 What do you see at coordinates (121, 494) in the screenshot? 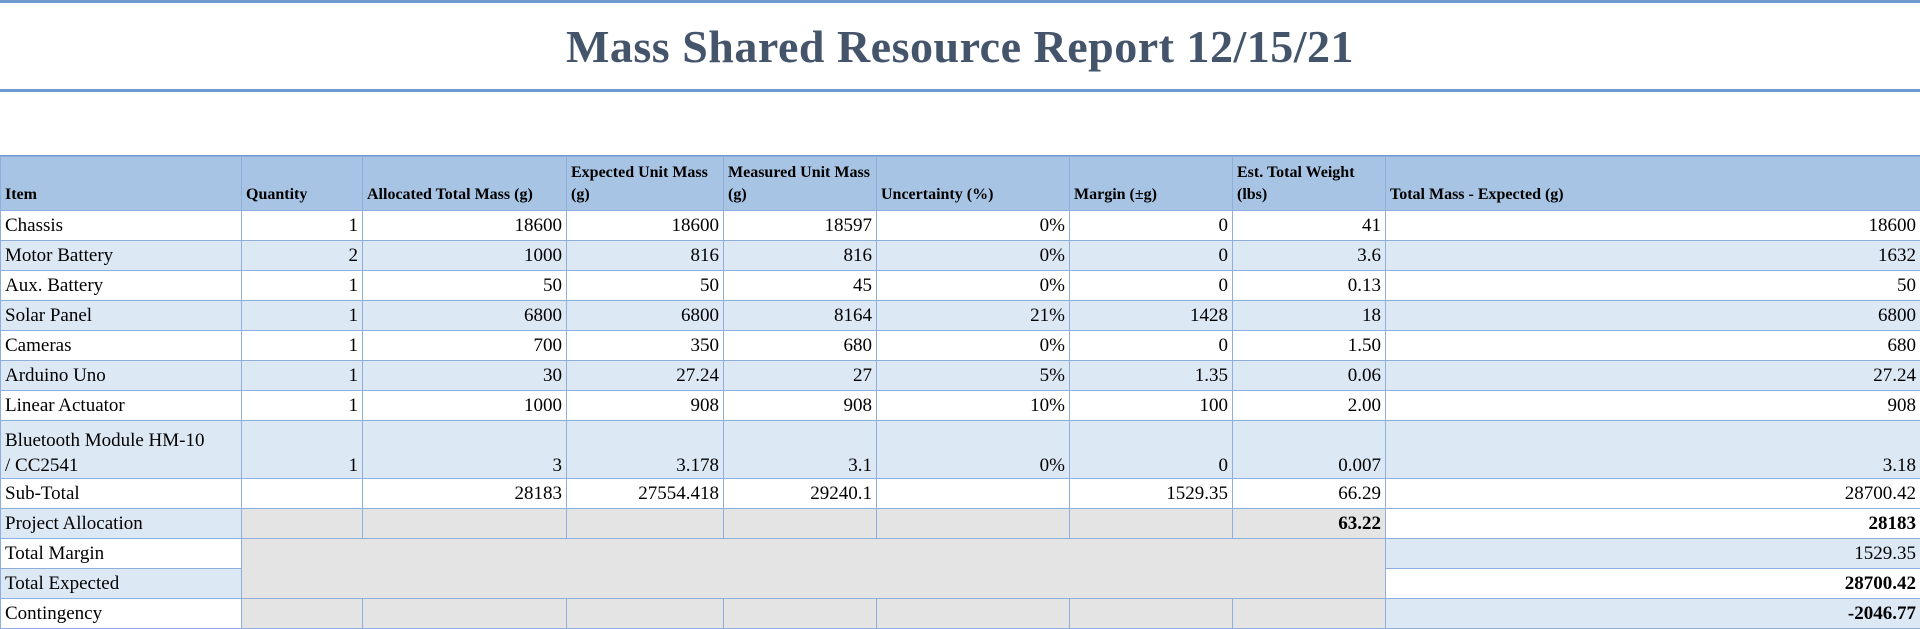
I see `subtotal-label: Sub-Total` at bounding box center [121, 494].